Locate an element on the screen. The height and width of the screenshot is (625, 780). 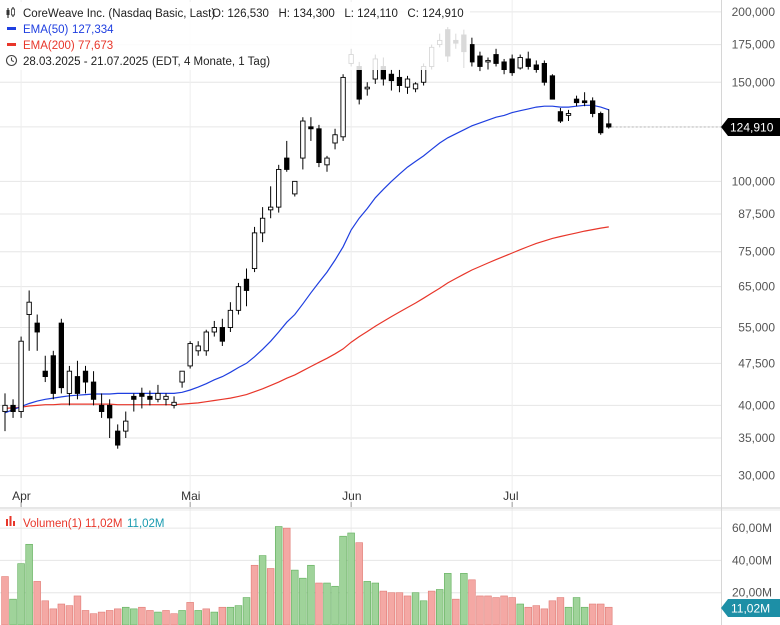
price-tick-label: 40,000 is located at coordinates (756, 405).